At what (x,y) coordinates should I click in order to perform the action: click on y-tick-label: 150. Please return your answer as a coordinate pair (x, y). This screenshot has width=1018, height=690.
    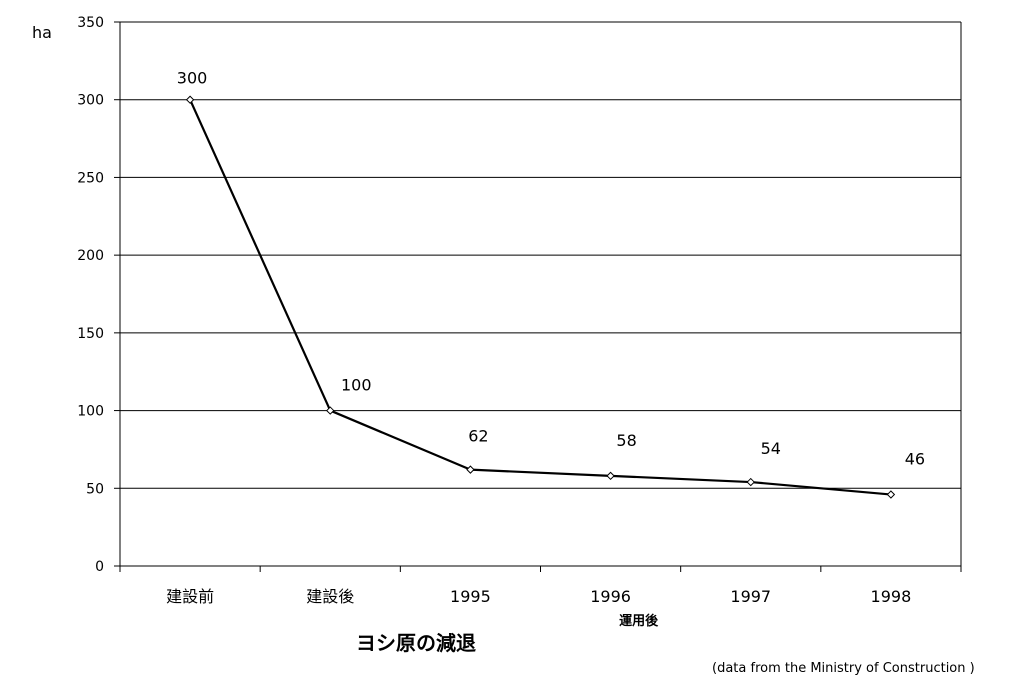
    Looking at the image, I should click on (90, 334).